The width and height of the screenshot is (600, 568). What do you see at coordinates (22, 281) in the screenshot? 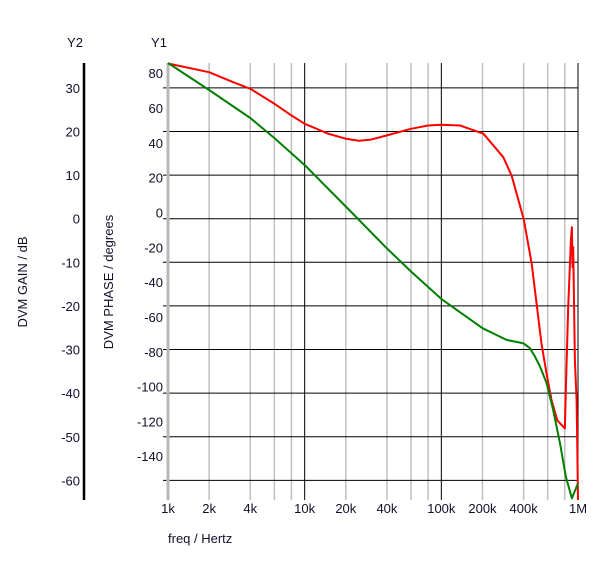
I see `y2-axis-label: DVM GAIN / dB` at bounding box center [22, 281].